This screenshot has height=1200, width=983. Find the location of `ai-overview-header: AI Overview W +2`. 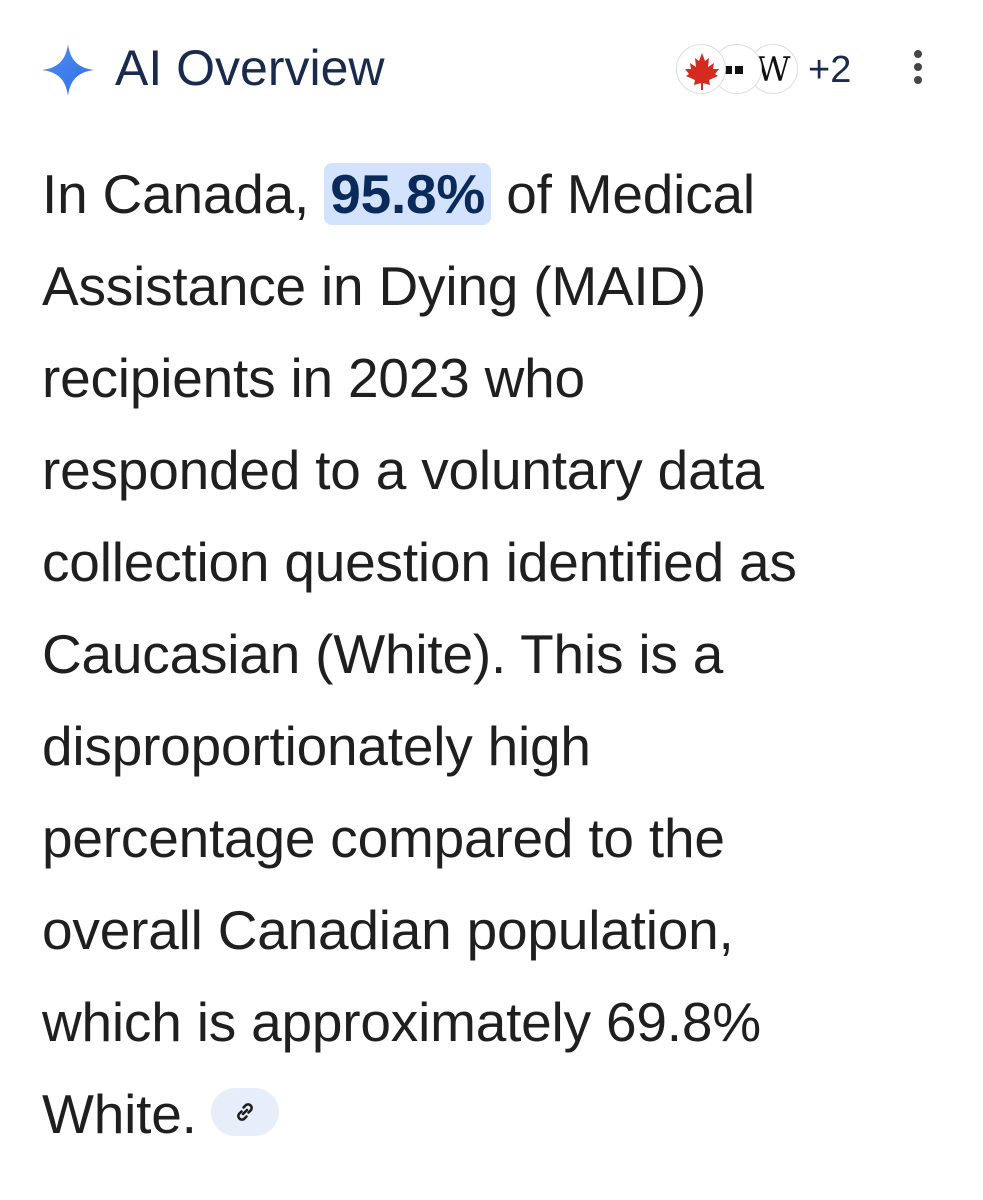

ai-overview-header: AI Overview W +2 is located at coordinates (491, 70).